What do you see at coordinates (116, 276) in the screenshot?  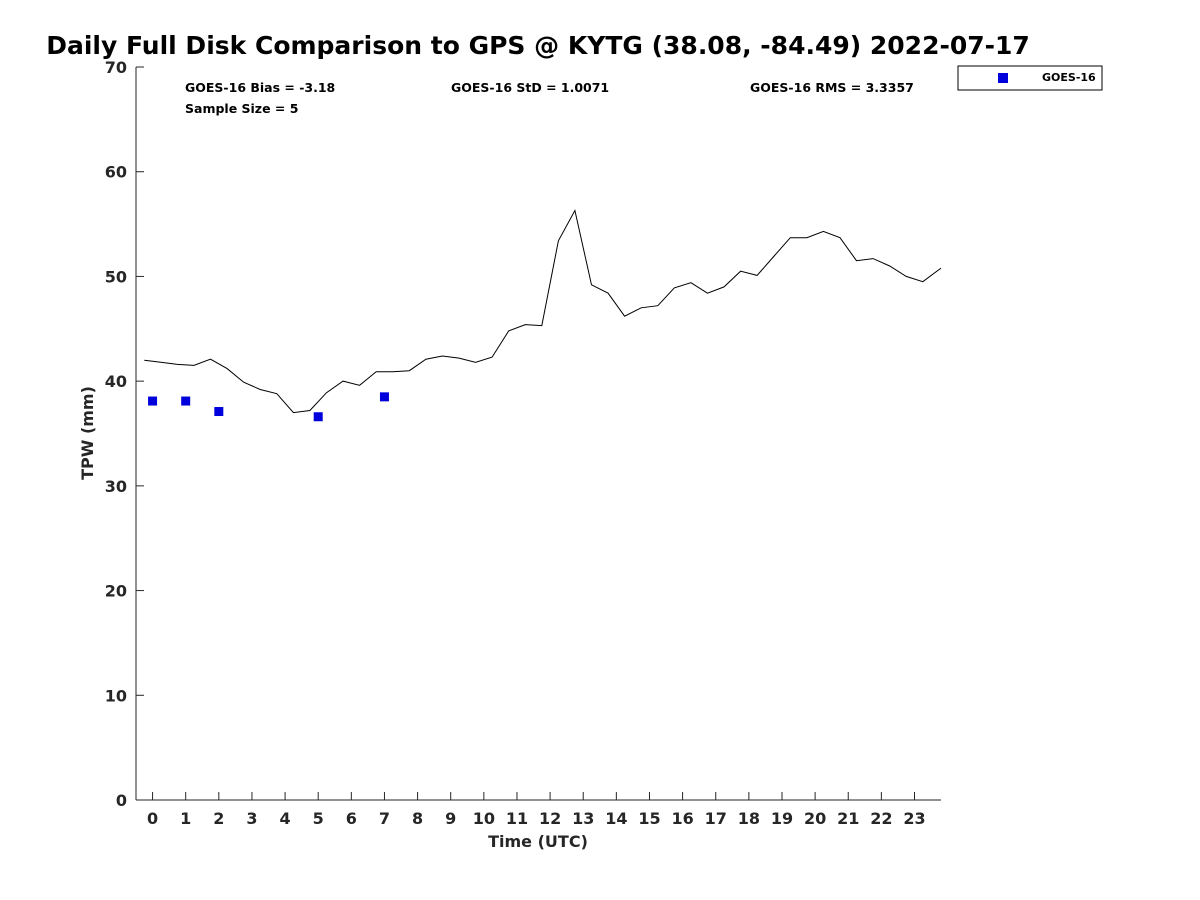 I see `y-tick-label: 50` at bounding box center [116, 276].